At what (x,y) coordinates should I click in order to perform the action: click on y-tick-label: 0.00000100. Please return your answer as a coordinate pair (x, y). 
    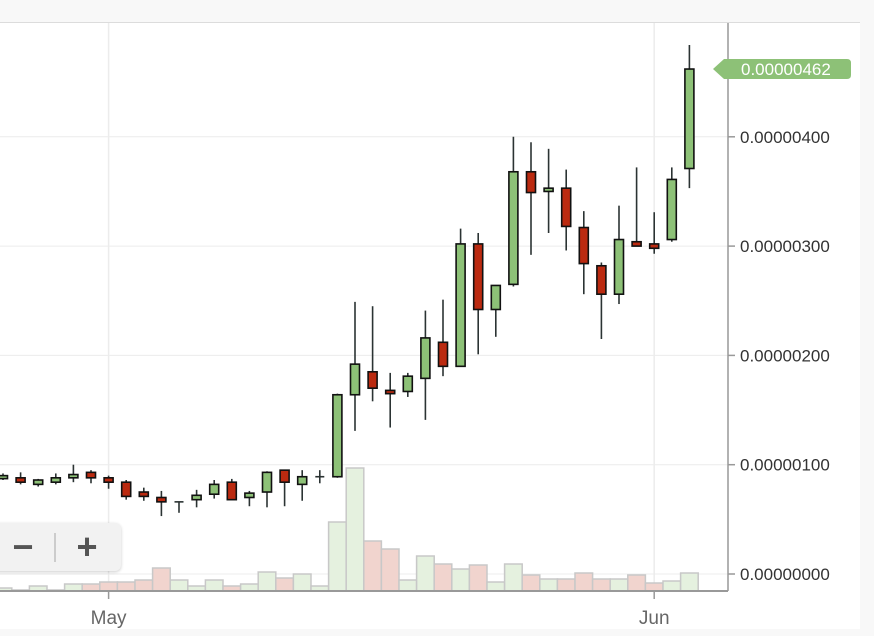
    Looking at the image, I should click on (785, 465).